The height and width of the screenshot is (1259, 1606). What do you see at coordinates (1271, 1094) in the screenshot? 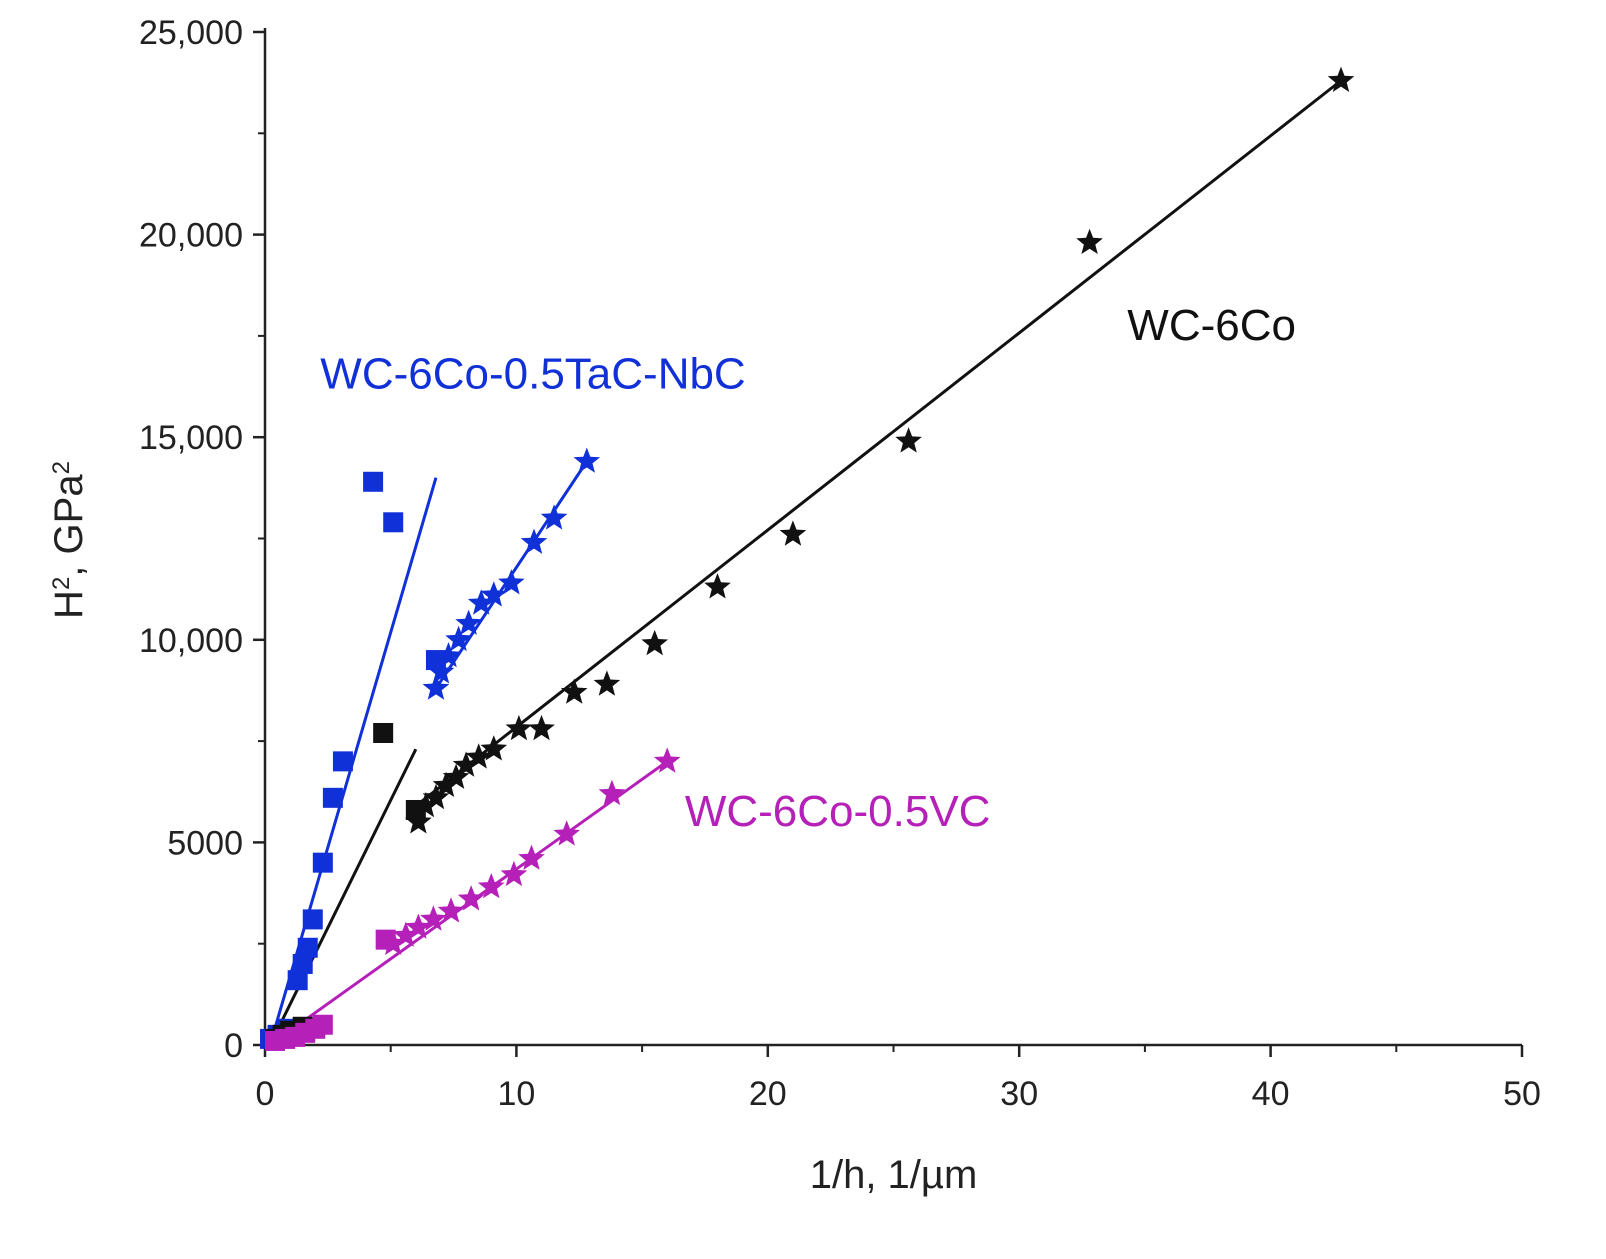
I see `x-tick-label: 40` at bounding box center [1271, 1094].